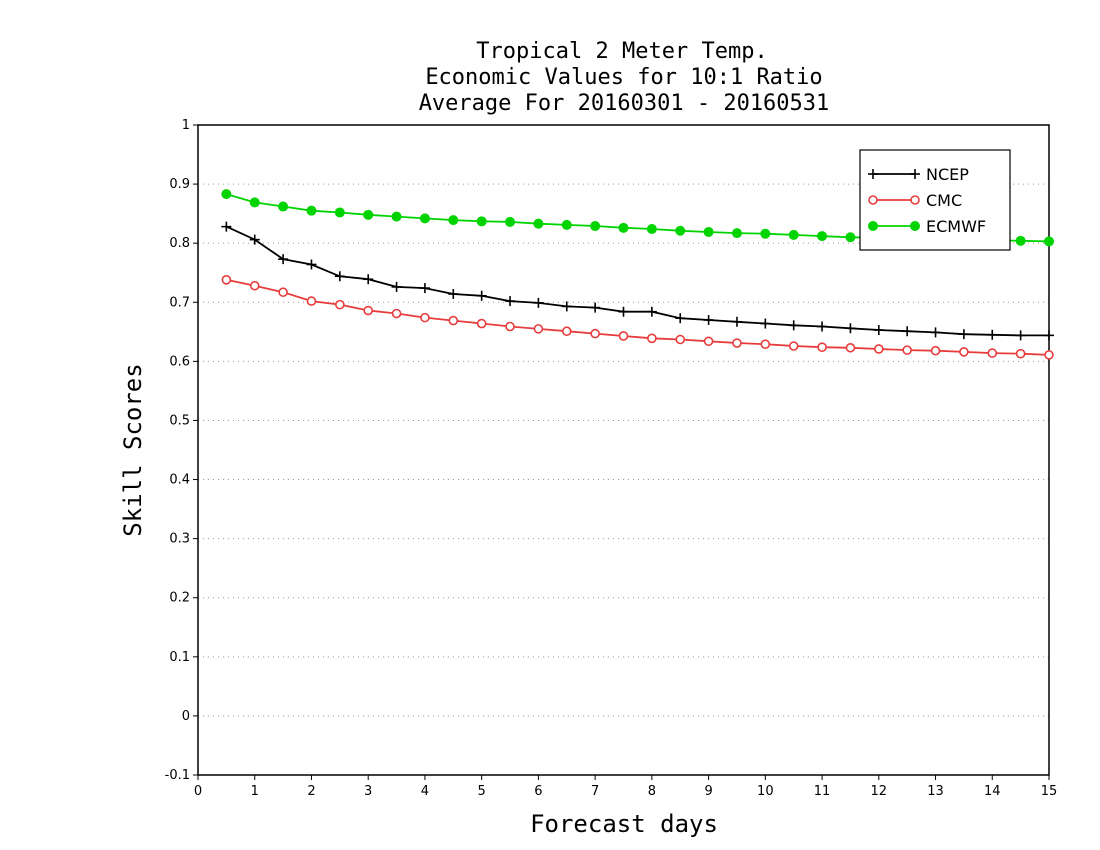  What do you see at coordinates (765, 791) in the screenshot?
I see `x-tick-label: 10` at bounding box center [765, 791].